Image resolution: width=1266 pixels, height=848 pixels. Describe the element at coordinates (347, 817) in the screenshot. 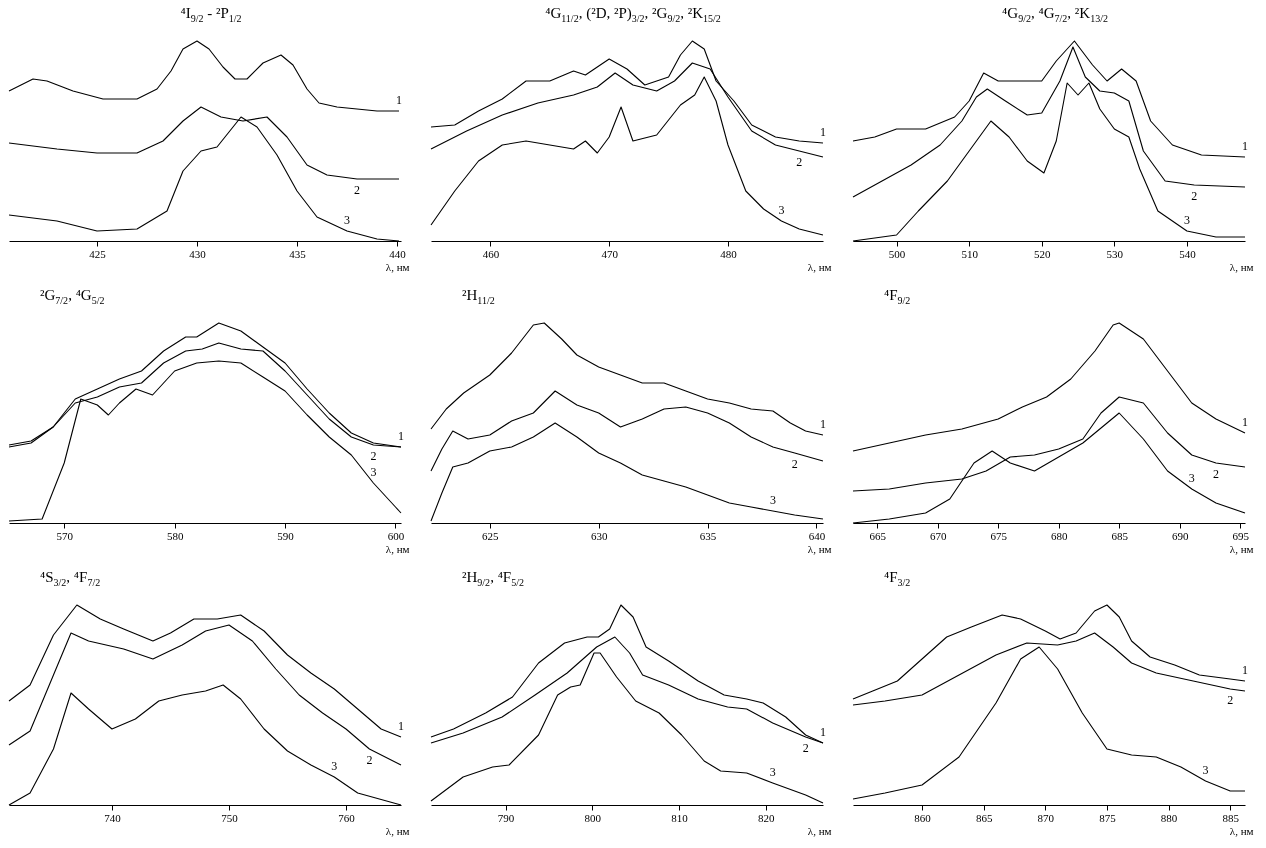

I see `x-tick-label: 760` at that location.